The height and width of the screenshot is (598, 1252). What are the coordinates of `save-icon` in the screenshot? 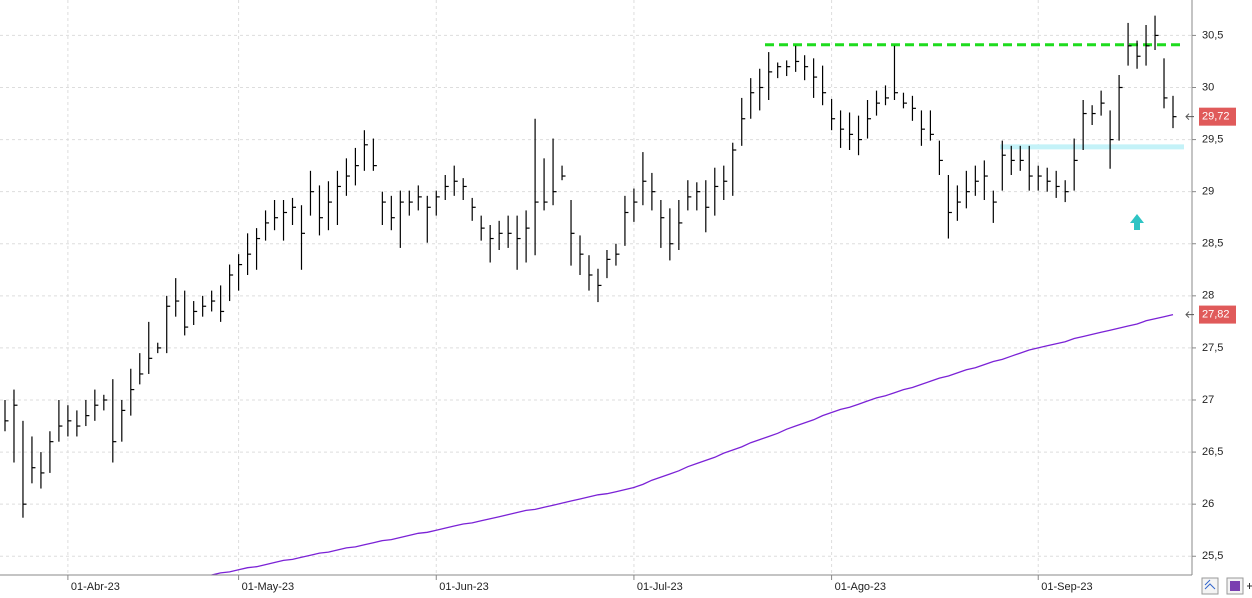 It's located at (1235, 586).